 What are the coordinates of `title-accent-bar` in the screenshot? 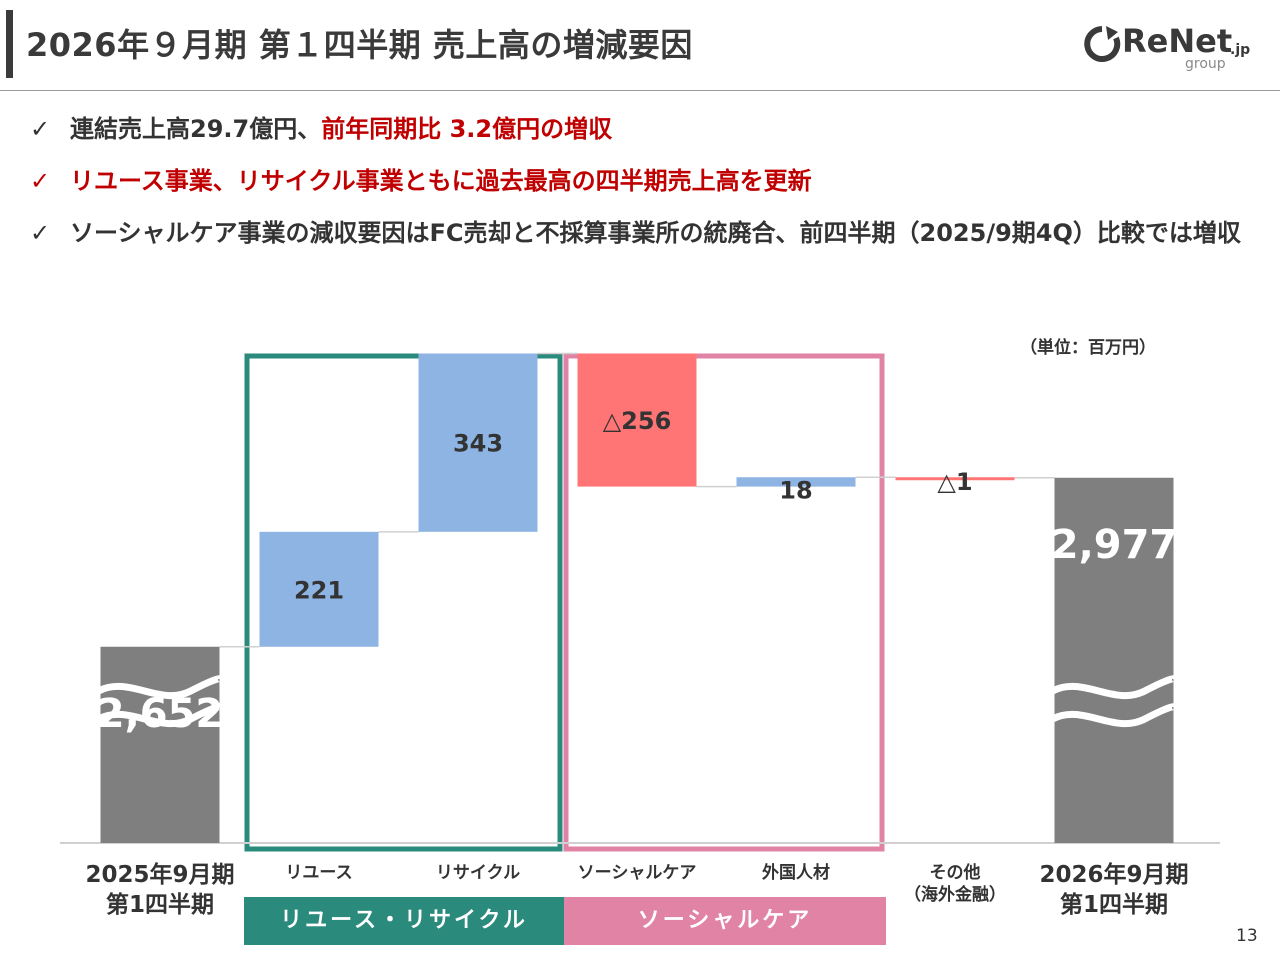 It's located at (9, 44).